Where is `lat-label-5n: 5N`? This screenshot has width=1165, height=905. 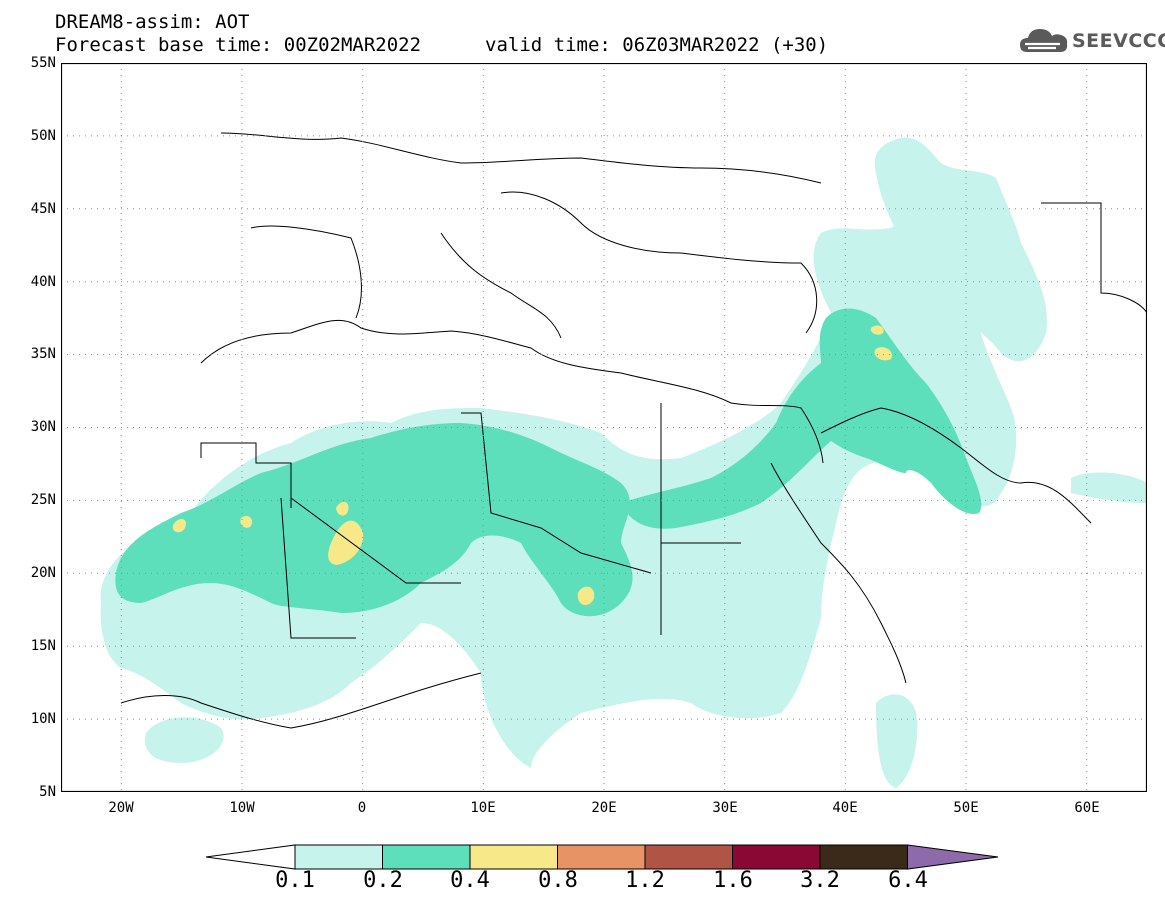
lat-label-5n: 5N is located at coordinates (47, 792).